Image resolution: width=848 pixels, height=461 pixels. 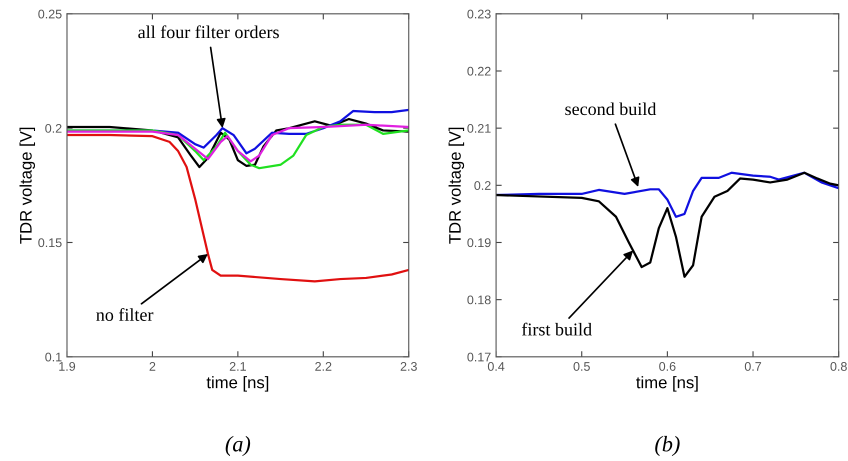 I want to click on y-tick-label: 0.1, so click(x=53, y=357).